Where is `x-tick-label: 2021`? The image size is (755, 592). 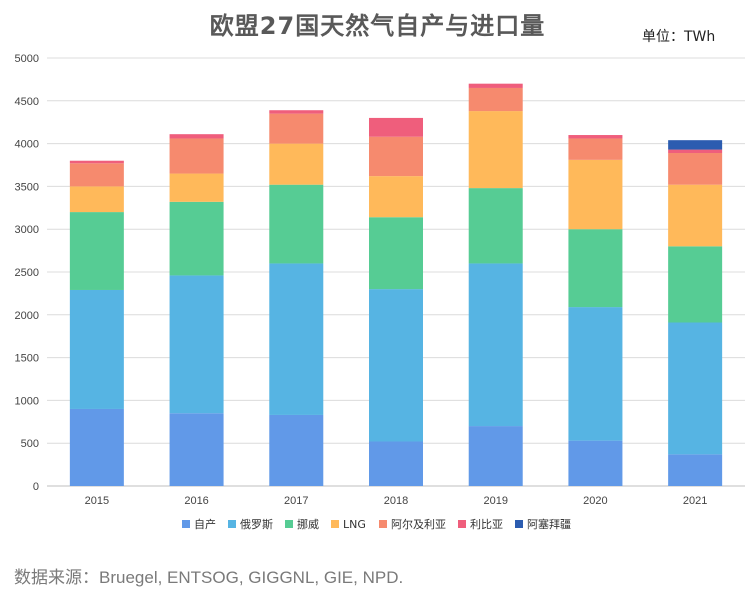
x-tick-label: 2021 is located at coordinates (695, 501).